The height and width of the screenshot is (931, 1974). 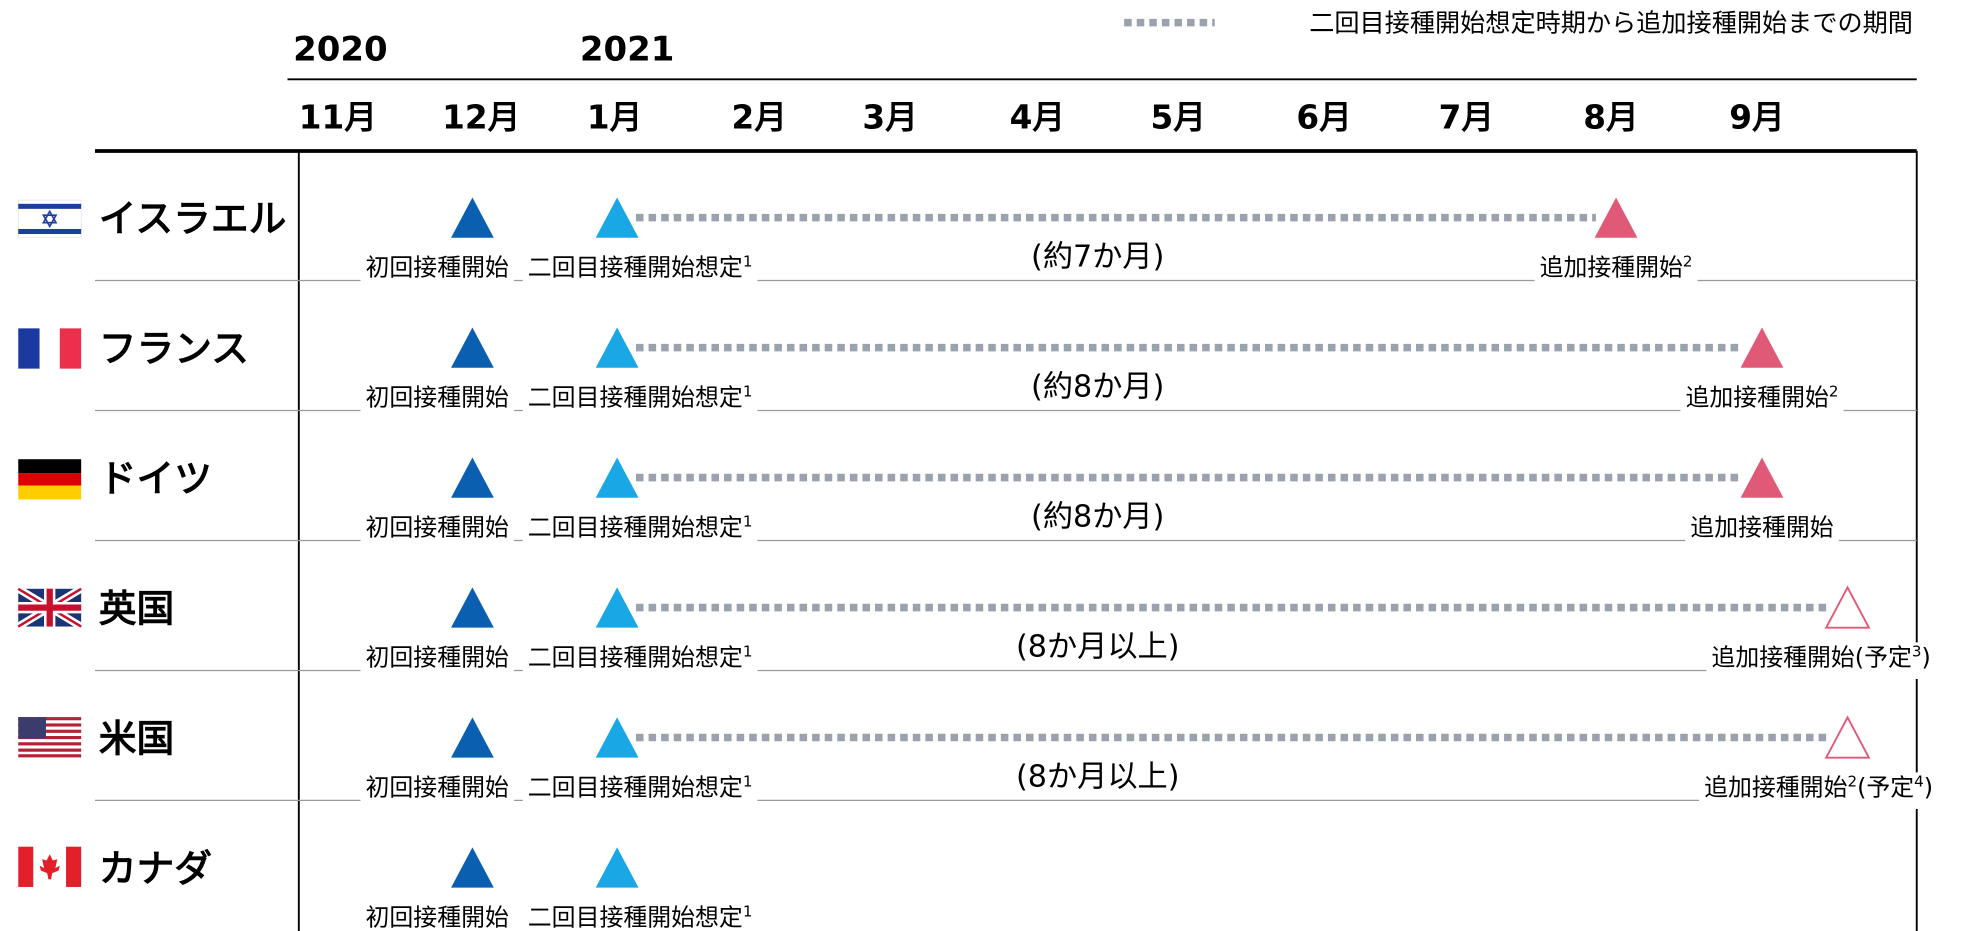 I want to click on superscript: 3, so click(x=1917, y=651).